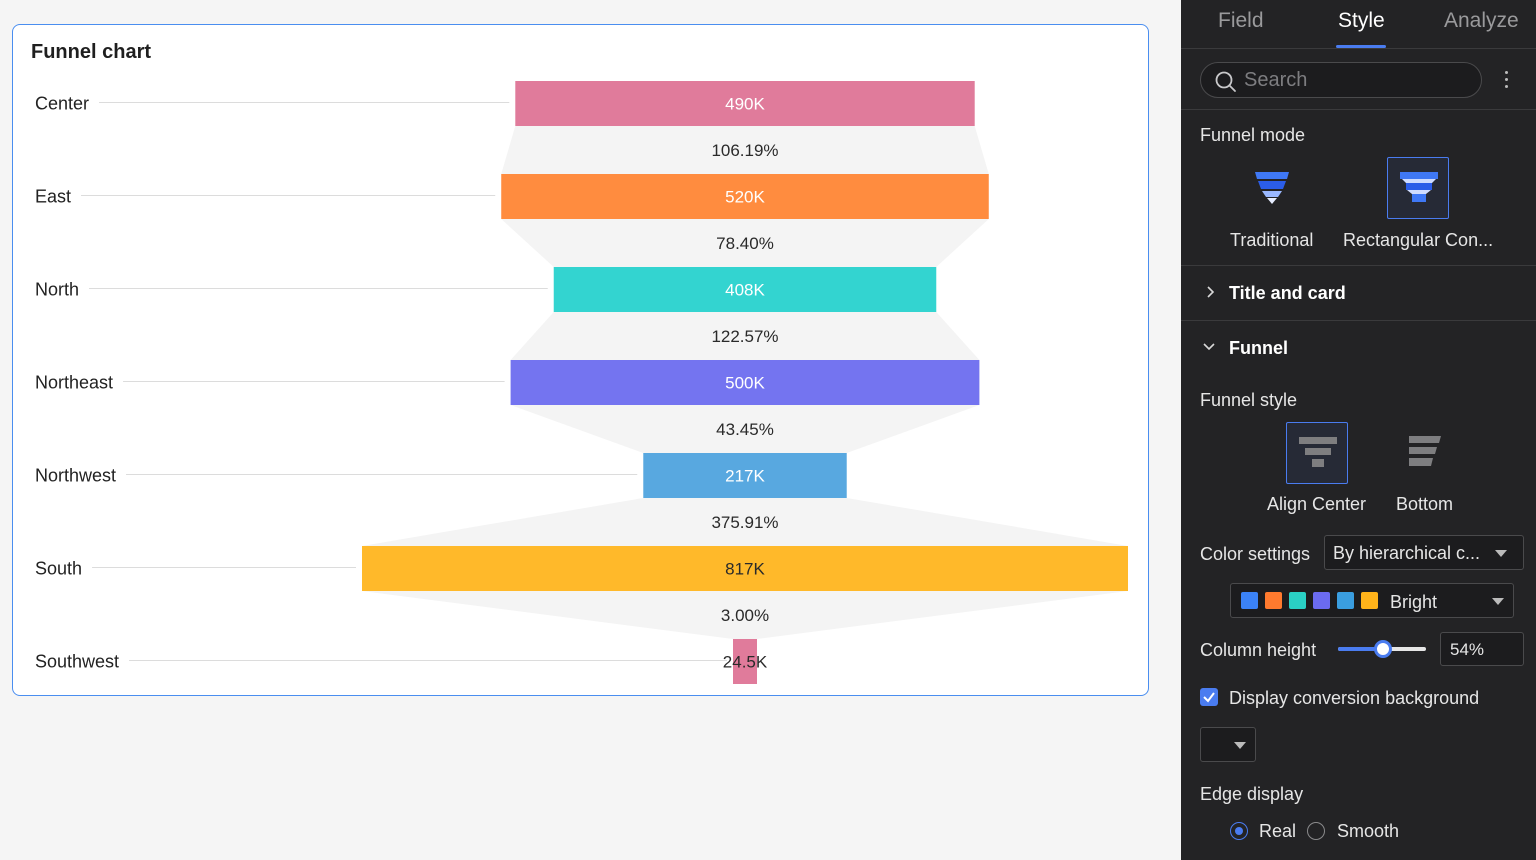 This screenshot has height=860, width=1536. What do you see at coordinates (1211, 292) in the screenshot?
I see `chevron-right-icon` at bounding box center [1211, 292].